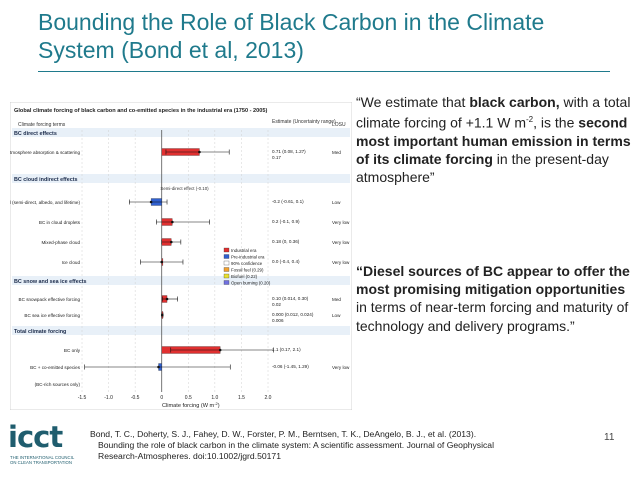 This screenshot has height=479, width=638. Describe the element at coordinates (35, 134) in the screenshot. I see `section-header: BC direct effects` at that location.